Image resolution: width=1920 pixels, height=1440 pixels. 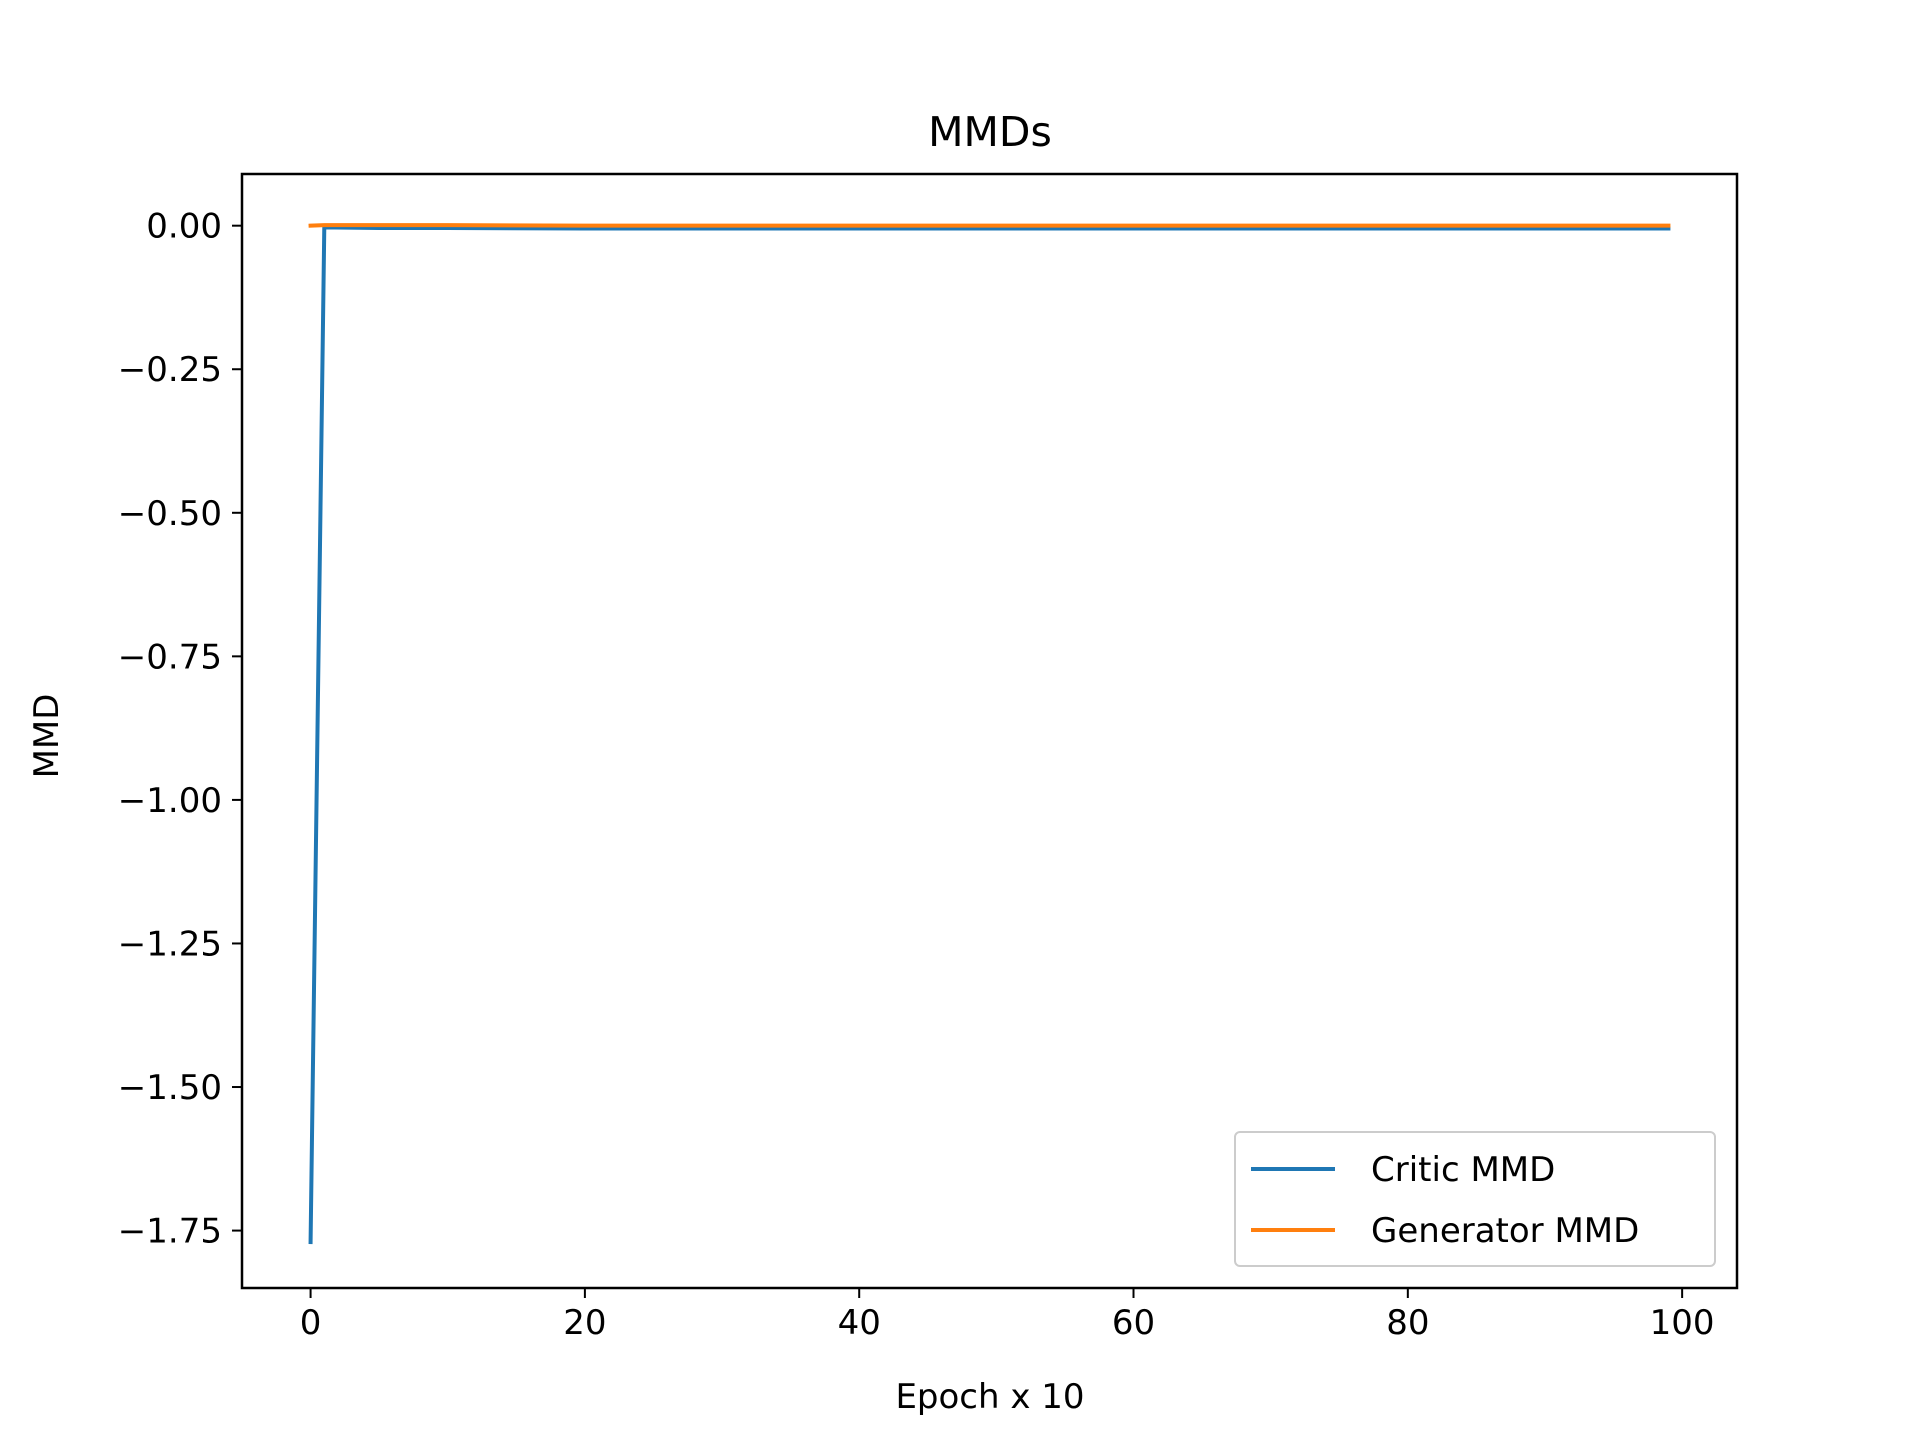 What do you see at coordinates (180, 729) in the screenshot?
I see `y-axis: 0.00 −0.25 −0.50 −0.75 −1.00 −1.25 −1.50 −1.75` at bounding box center [180, 729].